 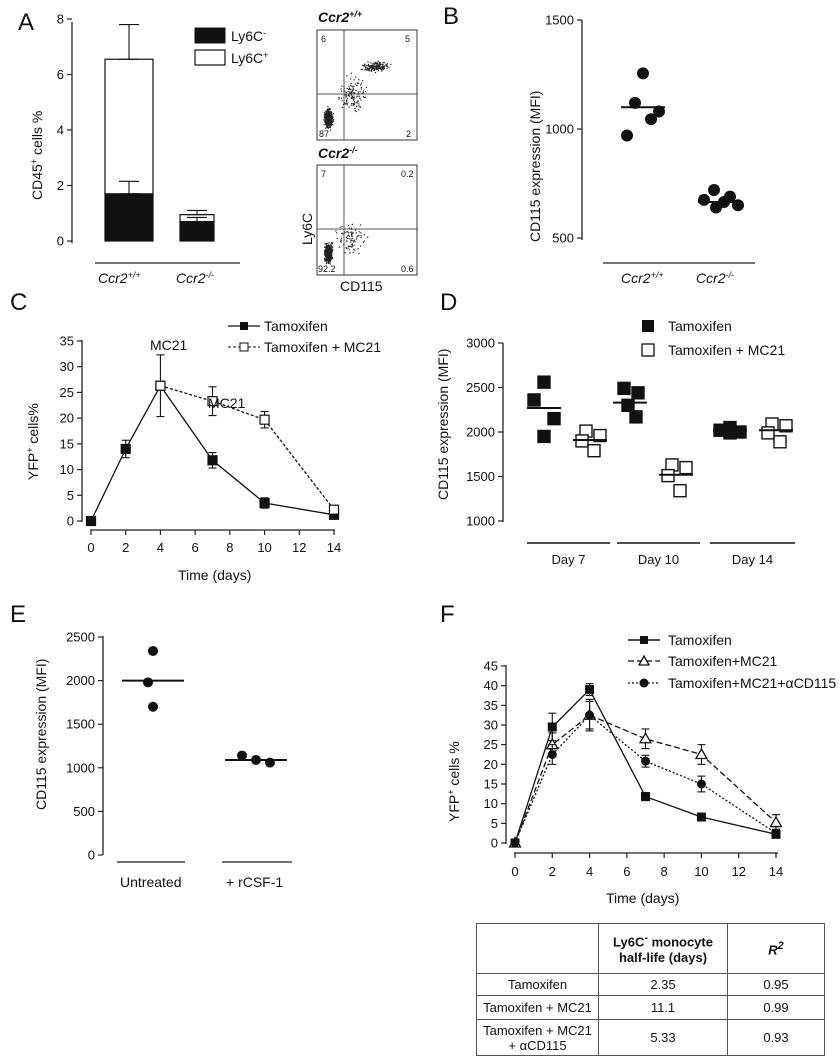 What do you see at coordinates (590, 690) in the screenshot?
I see `f-data-point-tamoxifen` at bounding box center [590, 690].